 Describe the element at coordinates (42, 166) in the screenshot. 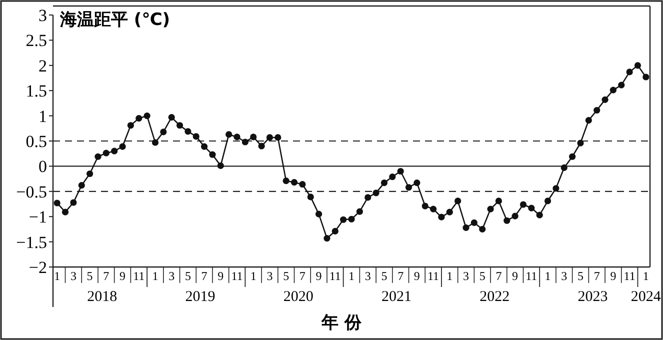

I see `y-tick-label: 0` at that location.